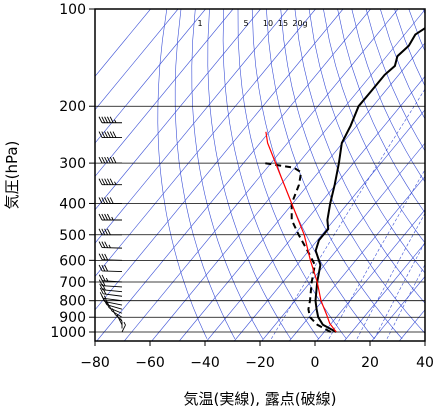 This screenshot has height=411, width=436. I want to click on mixing-ratio-label: 1, so click(199, 23).